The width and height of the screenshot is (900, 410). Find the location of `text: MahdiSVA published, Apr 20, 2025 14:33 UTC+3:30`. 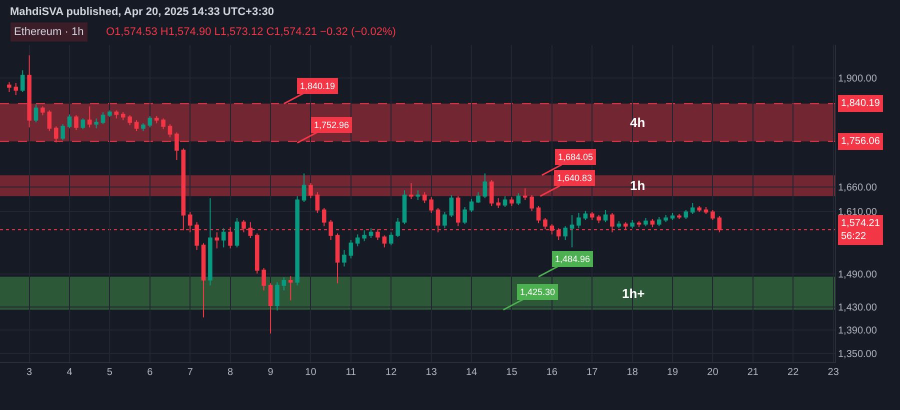

text: MahdiSVA published, Apr 20, 2025 14:33 UTC+3:30 is located at coordinates (142, 12).